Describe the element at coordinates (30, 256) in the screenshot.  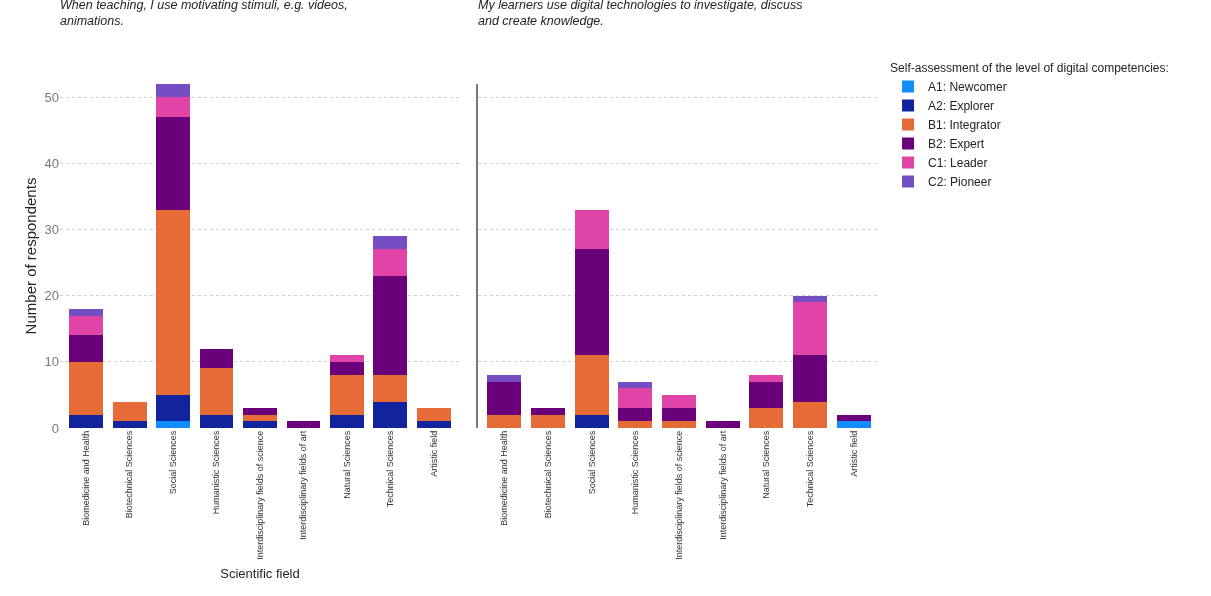
I see `y-axis-title: Number of respondents` at that location.